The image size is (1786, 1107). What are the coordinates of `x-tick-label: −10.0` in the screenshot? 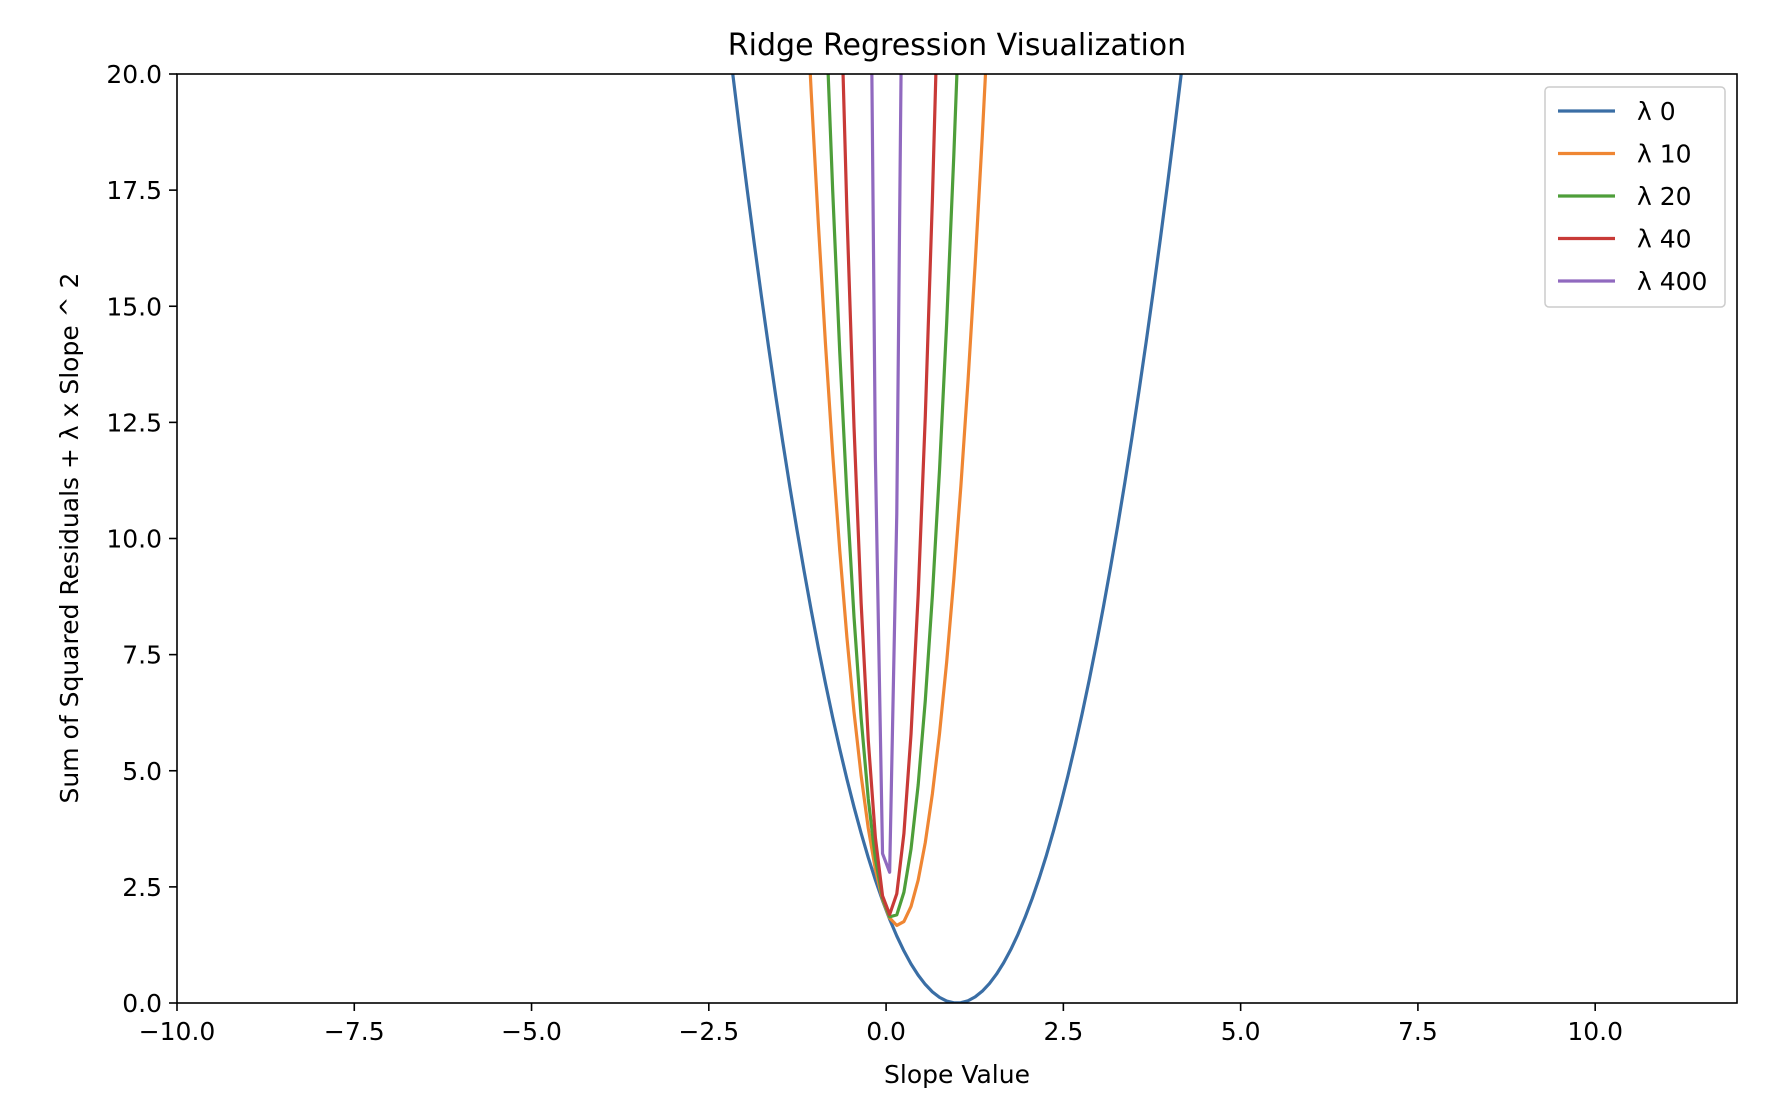 It's located at (177, 1031).